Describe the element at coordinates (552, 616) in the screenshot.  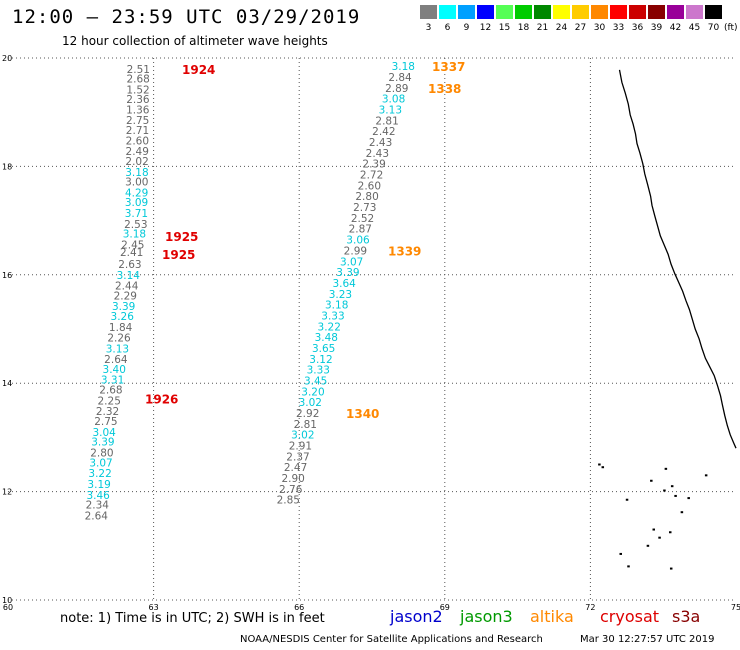
I see `satellite-altika: altika` at that location.